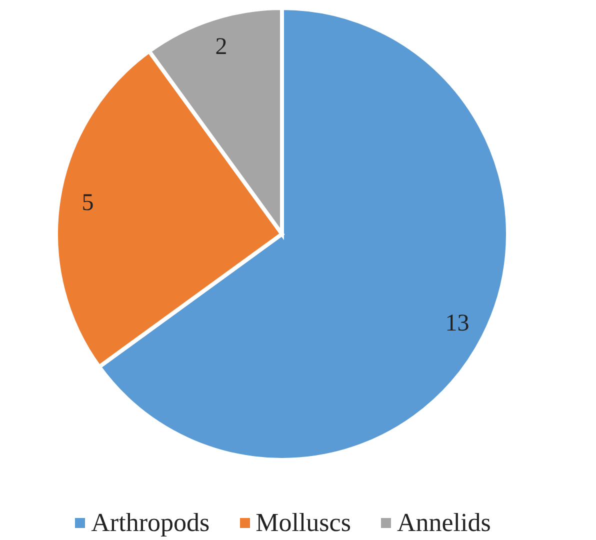 The width and height of the screenshot is (596, 540). I want to click on data-label: 5, so click(88, 203).